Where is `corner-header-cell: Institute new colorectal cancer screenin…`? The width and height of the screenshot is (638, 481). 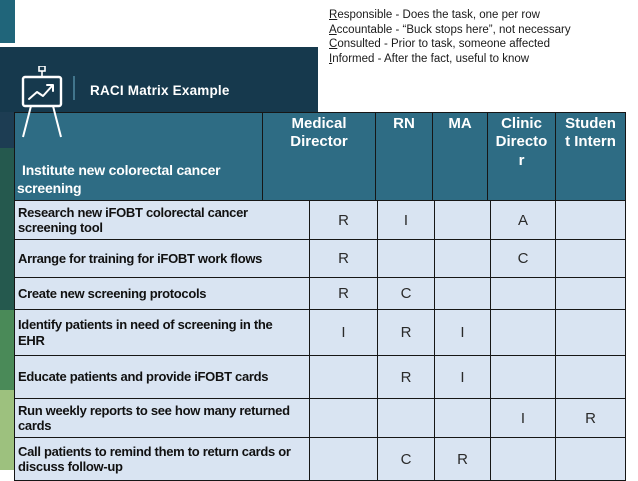
corner-header-cell: Institute new colorectal cancer screenin… is located at coordinates (139, 156).